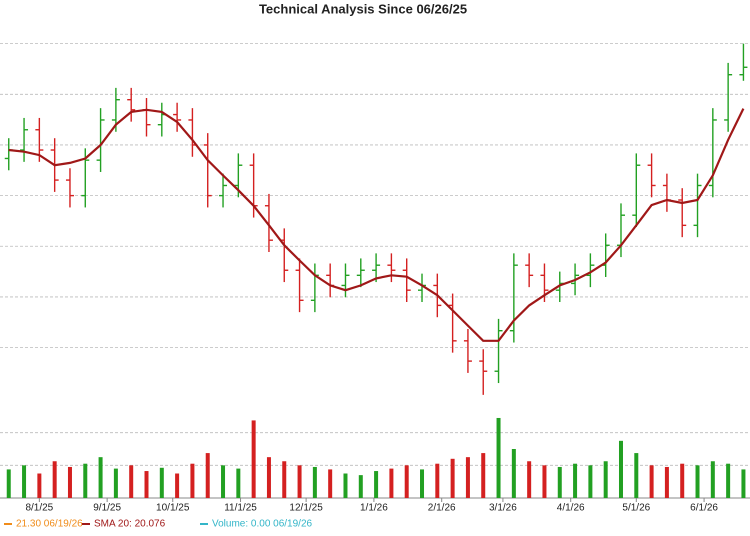 The width and height of the screenshot is (750, 536). What do you see at coordinates (107, 508) in the screenshot?
I see `x-tick-label: 9/1/25` at bounding box center [107, 508].